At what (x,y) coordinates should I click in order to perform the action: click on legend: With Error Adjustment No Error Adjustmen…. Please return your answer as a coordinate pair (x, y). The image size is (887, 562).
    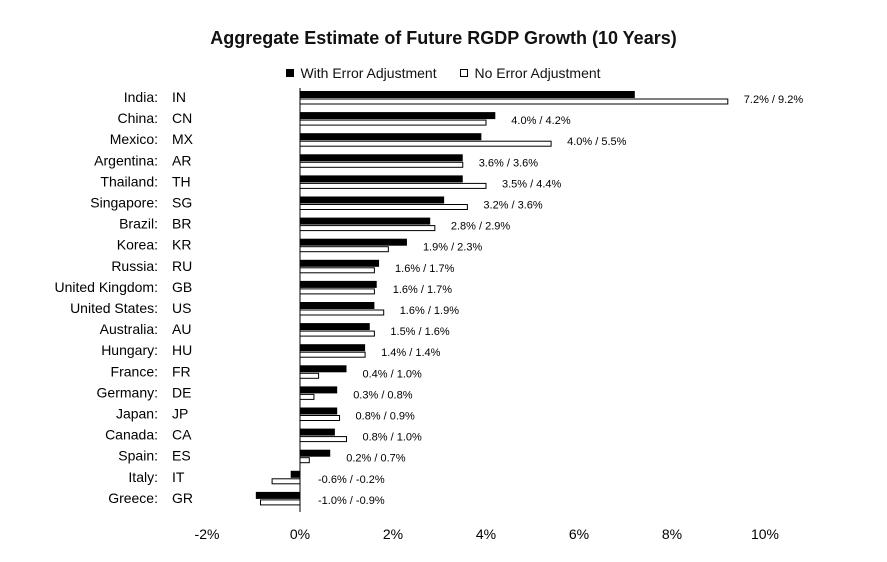
    Looking at the image, I should click on (443, 72).